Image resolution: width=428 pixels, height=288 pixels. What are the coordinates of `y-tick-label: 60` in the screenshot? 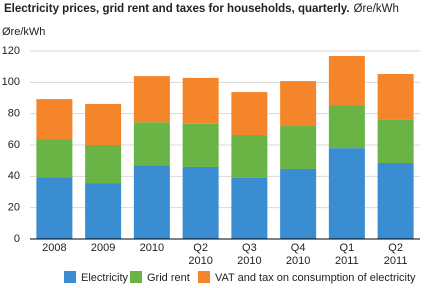 It's located at (14, 145).